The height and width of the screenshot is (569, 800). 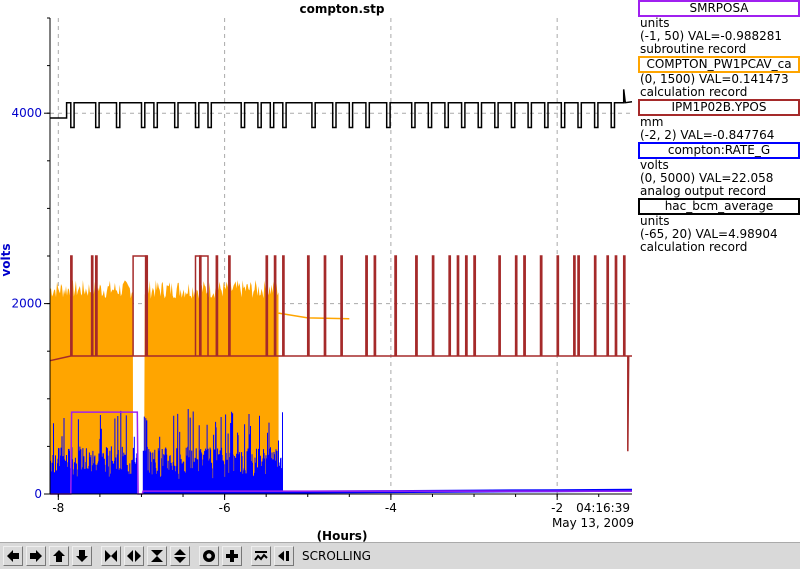 What do you see at coordinates (134, 556) in the screenshot?
I see `expand-horizontal-icon` at bounding box center [134, 556].